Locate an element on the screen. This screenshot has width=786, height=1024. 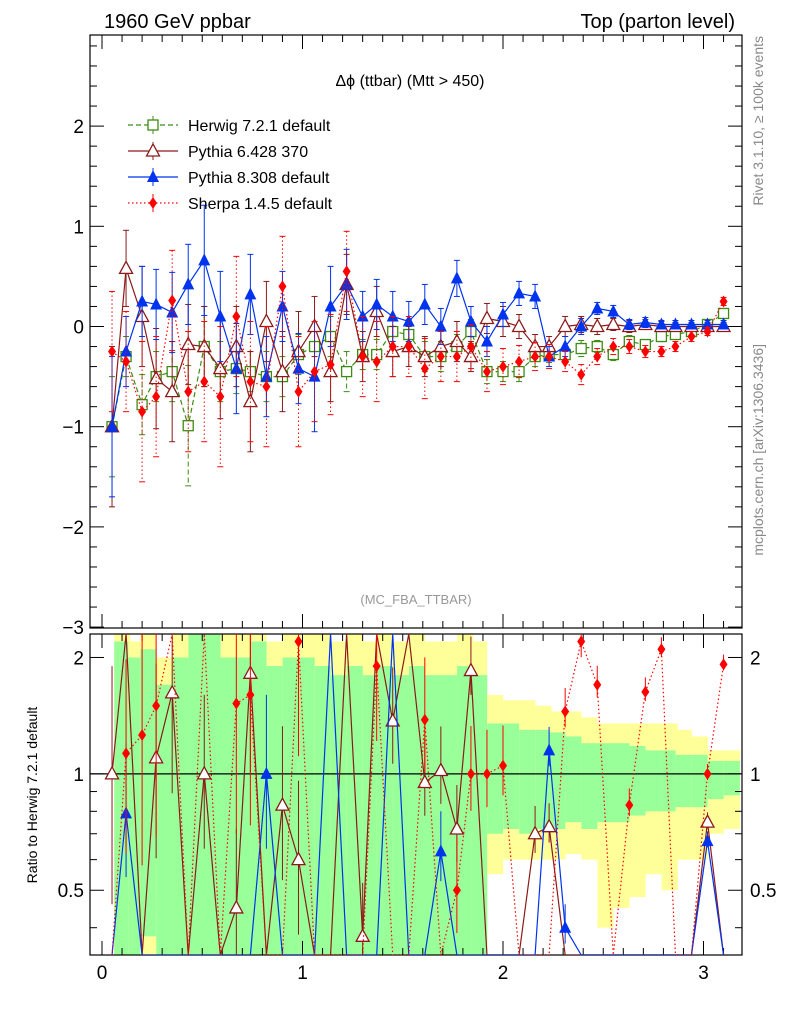
header-left: 1960 GeV ppbar is located at coordinates (177, 22).